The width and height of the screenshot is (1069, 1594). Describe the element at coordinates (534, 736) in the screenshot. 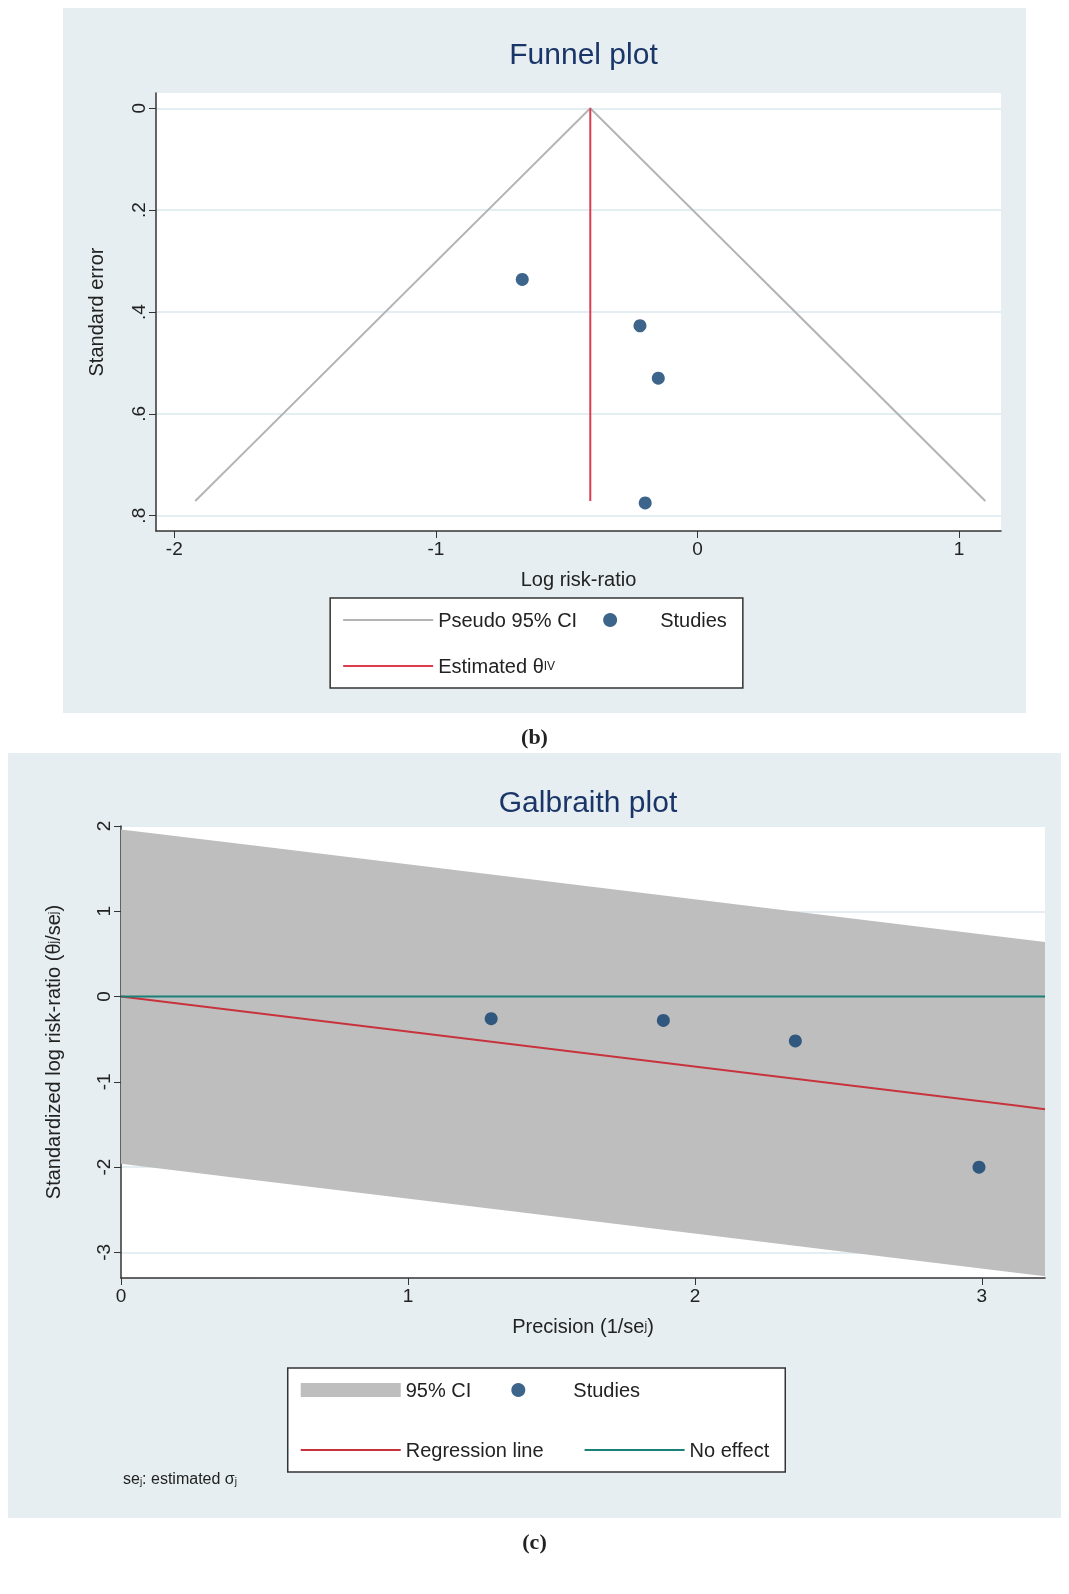

I see `text: (b)` at that location.